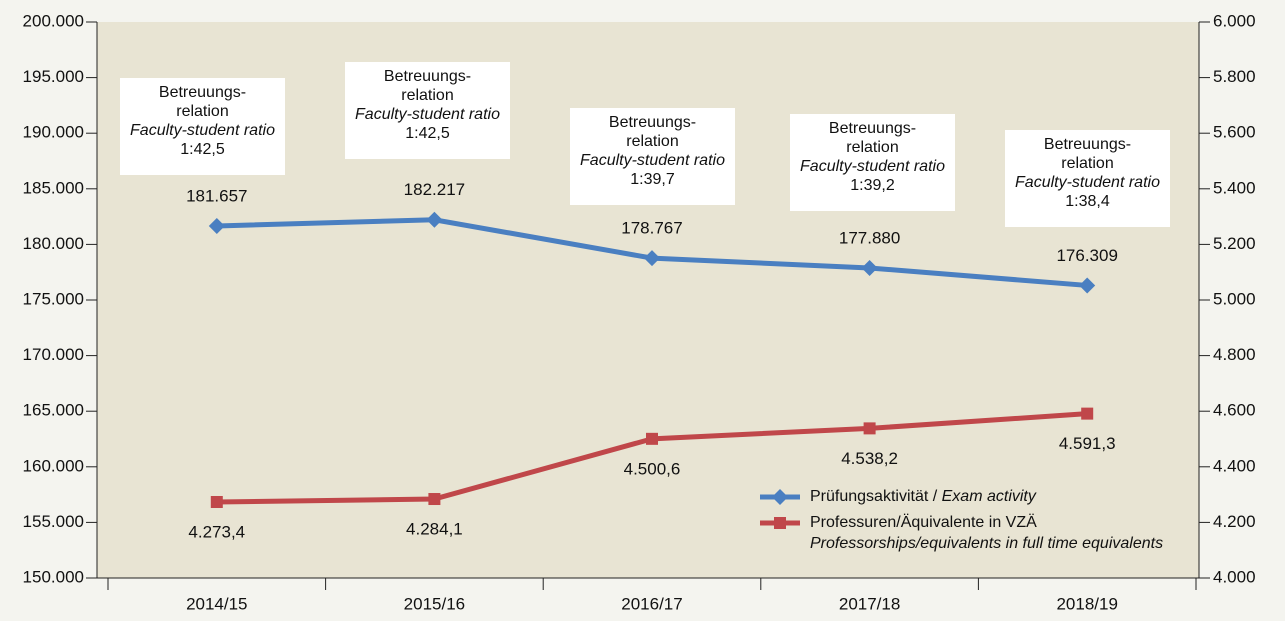 Image resolution: width=1285 pixels, height=621 pixels. Describe the element at coordinates (53, 132) in the screenshot. I see `y-tick-label: 190.000` at that location.